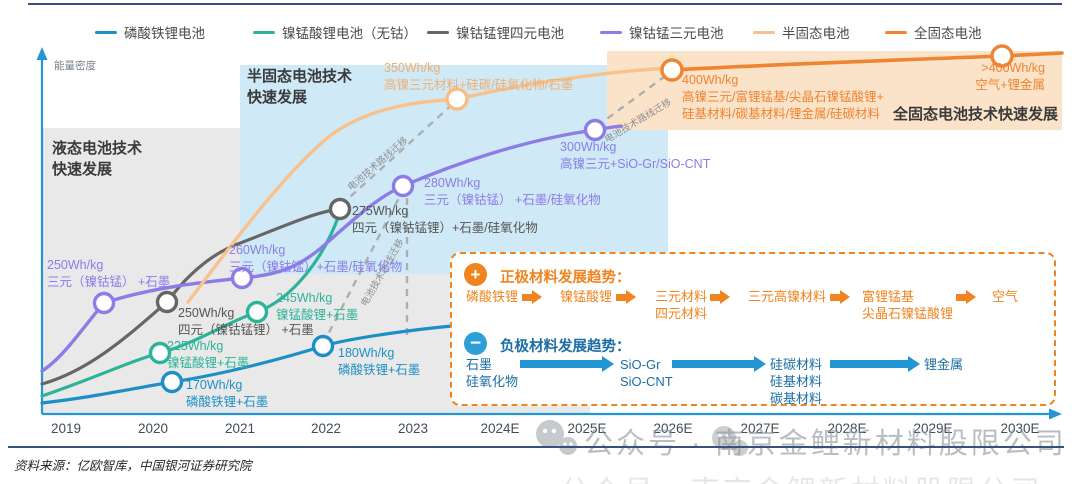 The height and width of the screenshot is (484, 1072). I want to click on liquid-phase-label: 液态电池技术 快速发展, so click(97, 159).